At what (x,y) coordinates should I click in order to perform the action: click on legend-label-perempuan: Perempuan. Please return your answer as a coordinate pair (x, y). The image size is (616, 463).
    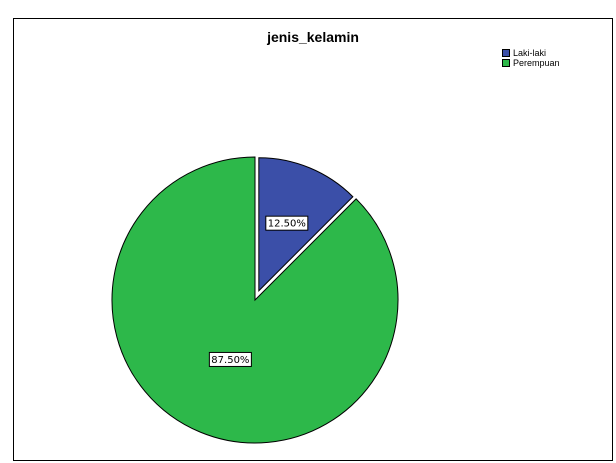
    Looking at the image, I should click on (536, 63).